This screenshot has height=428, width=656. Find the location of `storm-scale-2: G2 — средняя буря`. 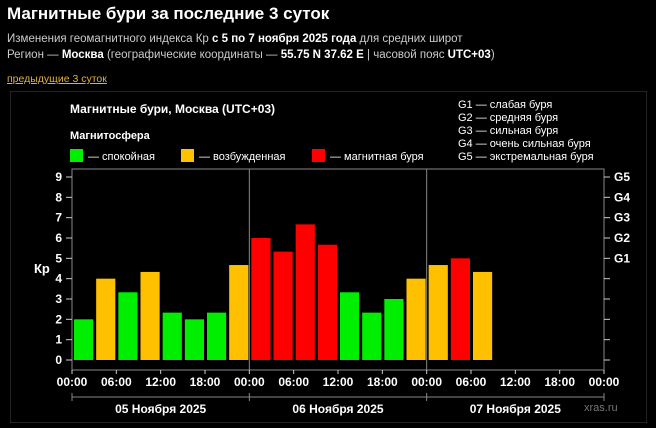

storm-scale-2: G2 — средняя буря is located at coordinates (508, 118).